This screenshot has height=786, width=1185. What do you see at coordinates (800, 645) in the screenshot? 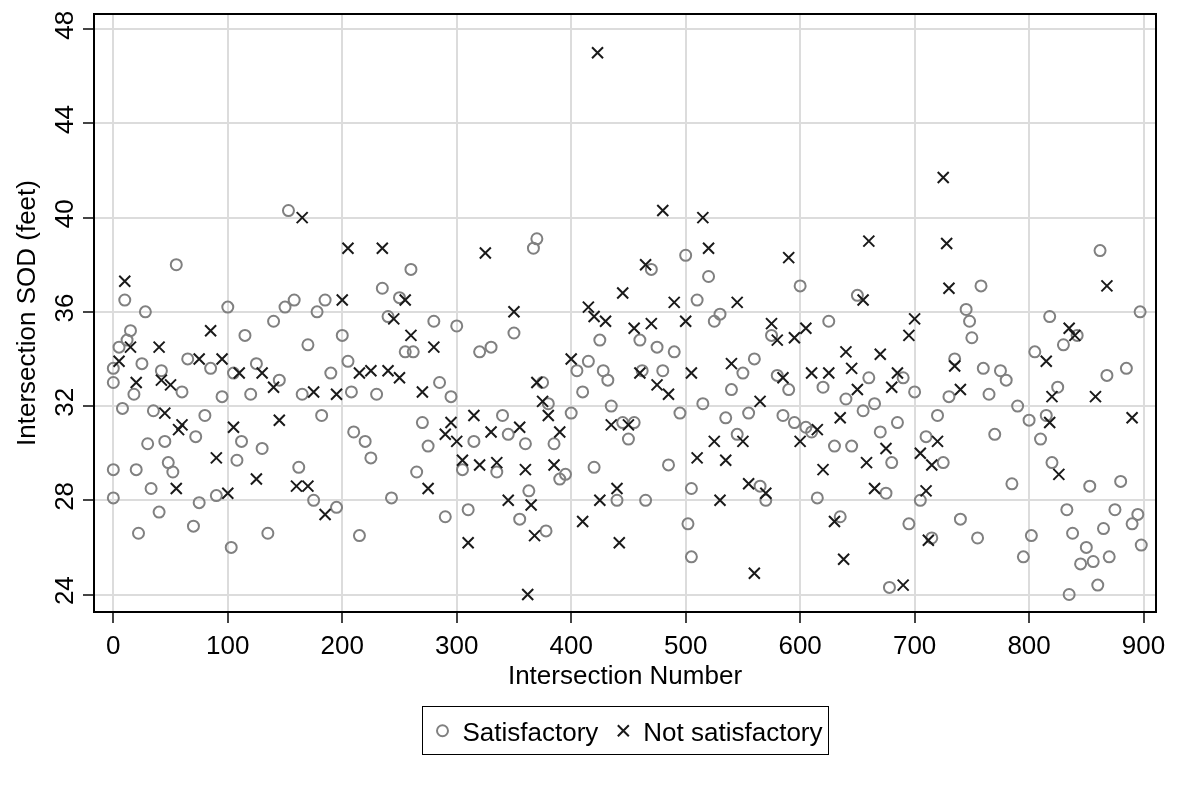
I see `x-tick-label: 600` at bounding box center [800, 645].